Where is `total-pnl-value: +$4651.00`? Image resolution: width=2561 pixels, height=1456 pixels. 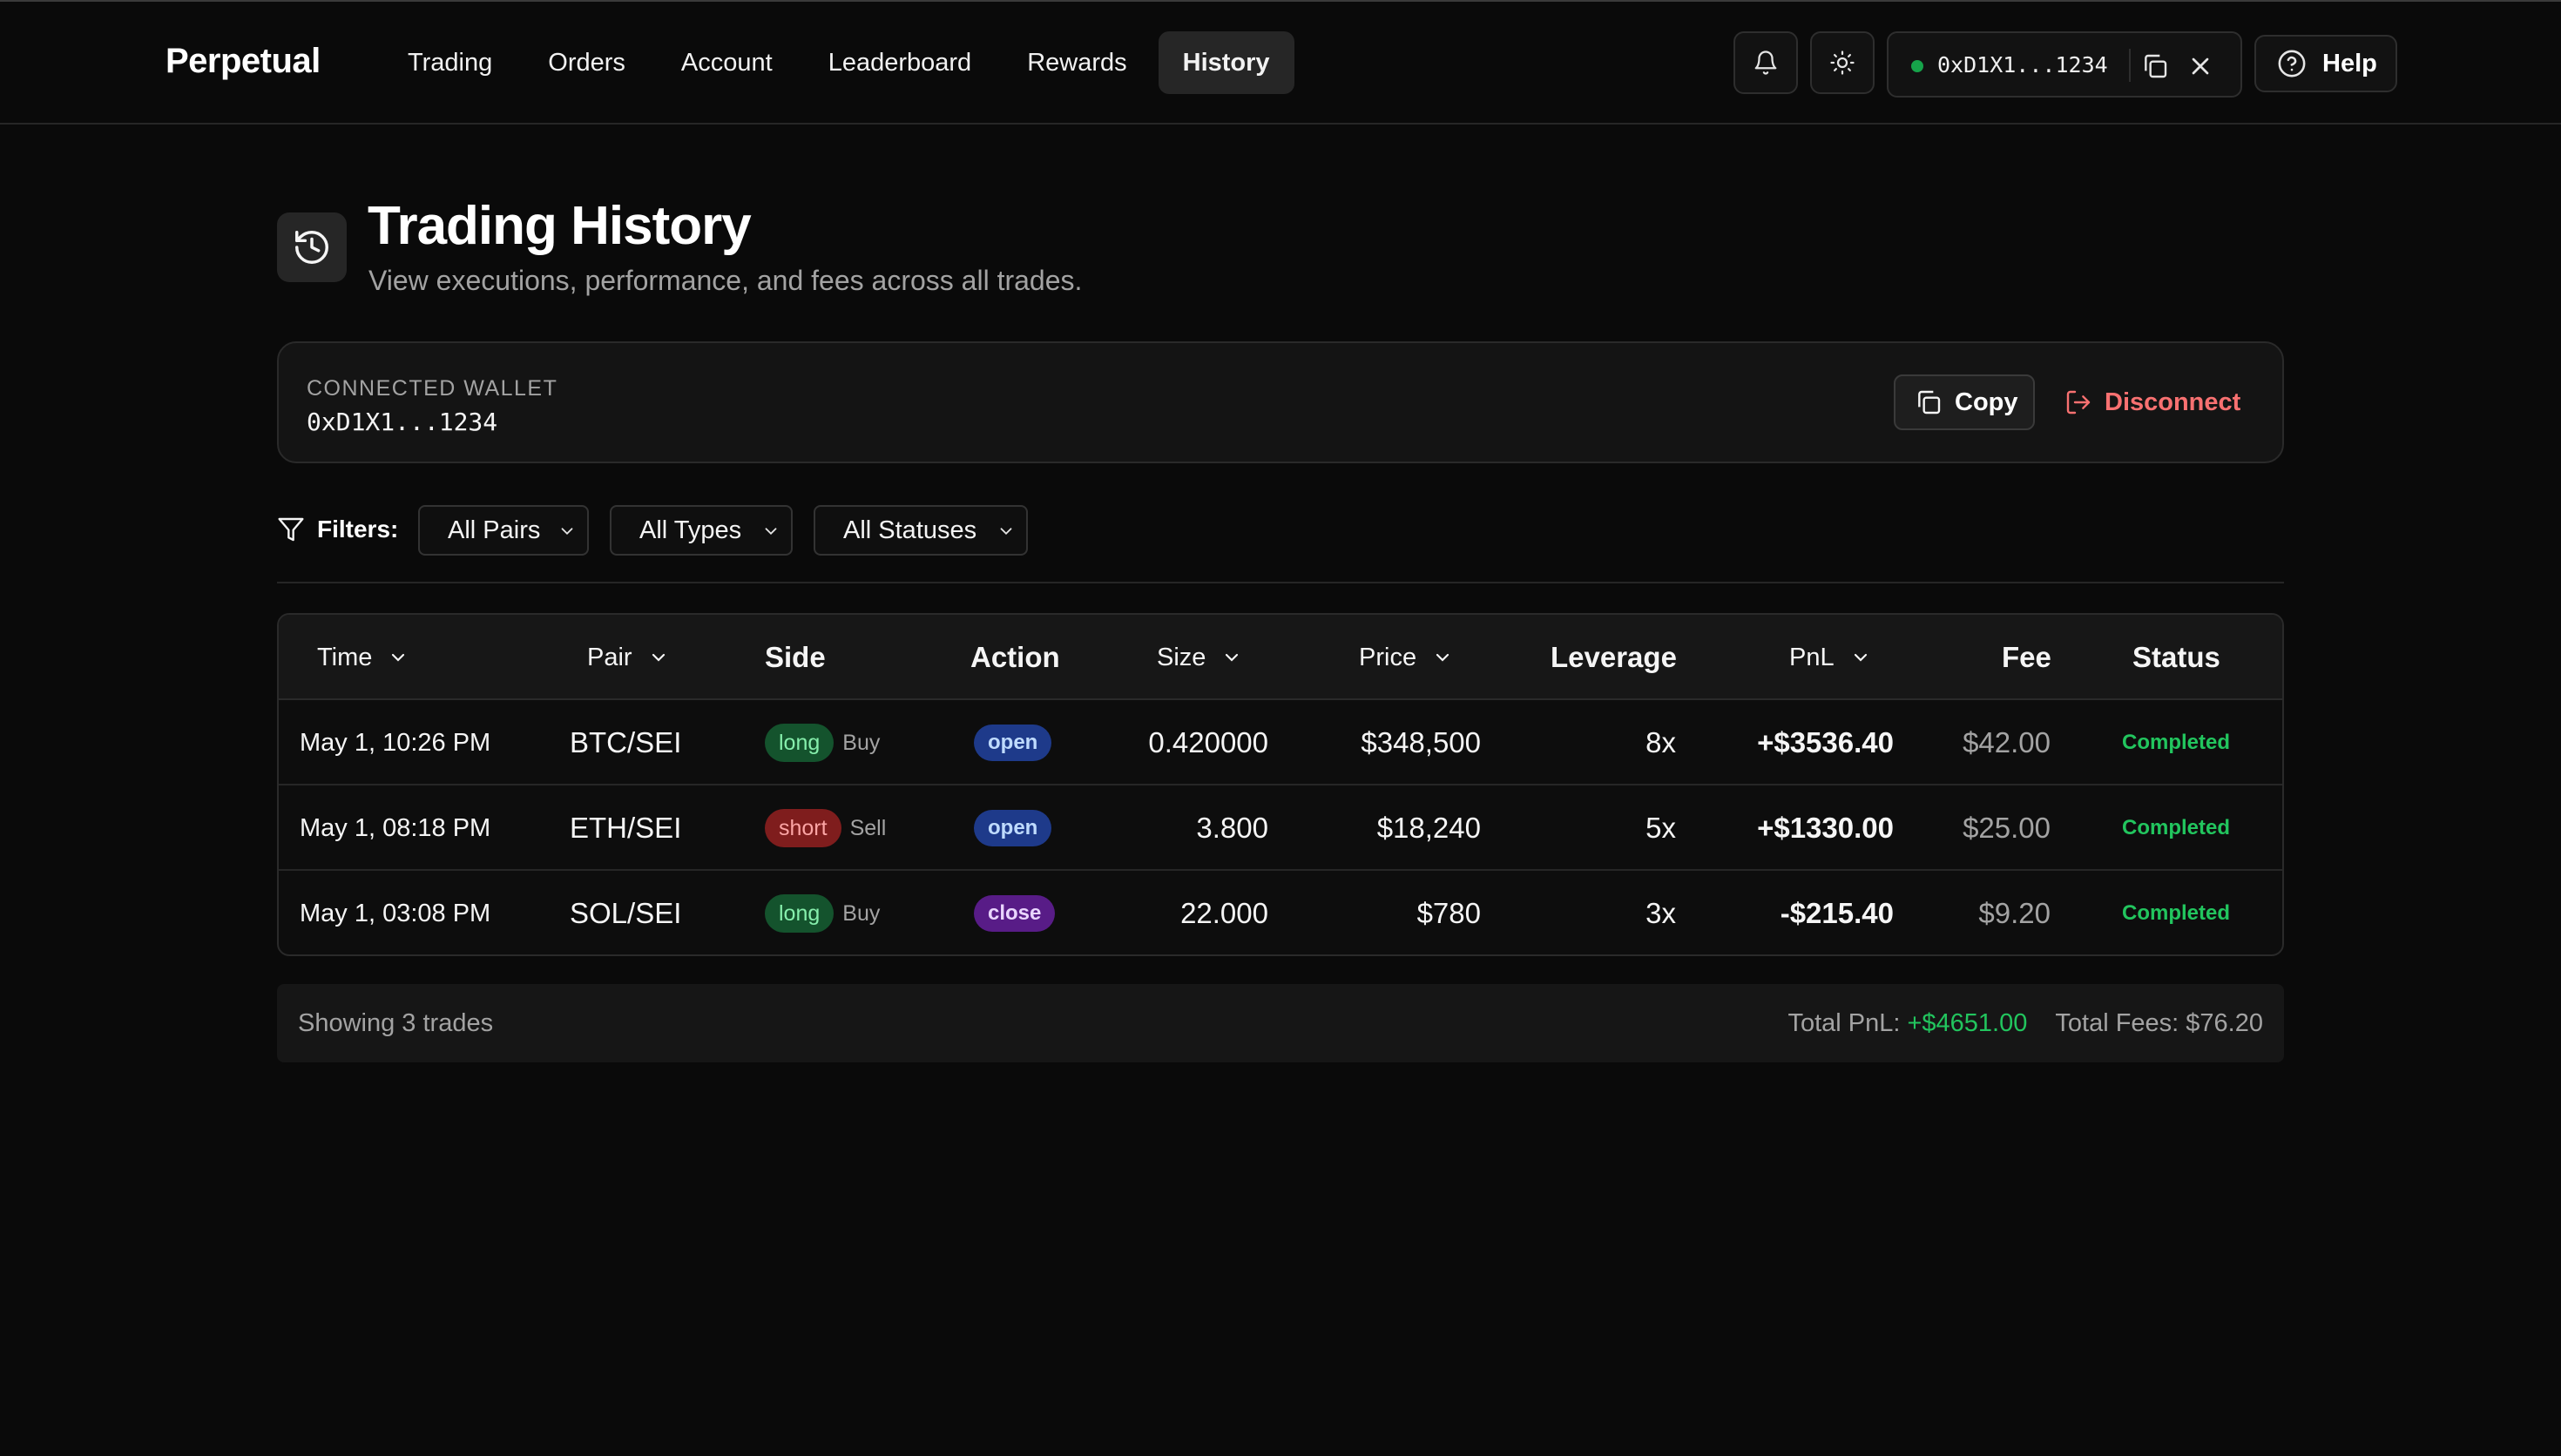 total-pnl-value: +$4651.00 is located at coordinates (1967, 1023).